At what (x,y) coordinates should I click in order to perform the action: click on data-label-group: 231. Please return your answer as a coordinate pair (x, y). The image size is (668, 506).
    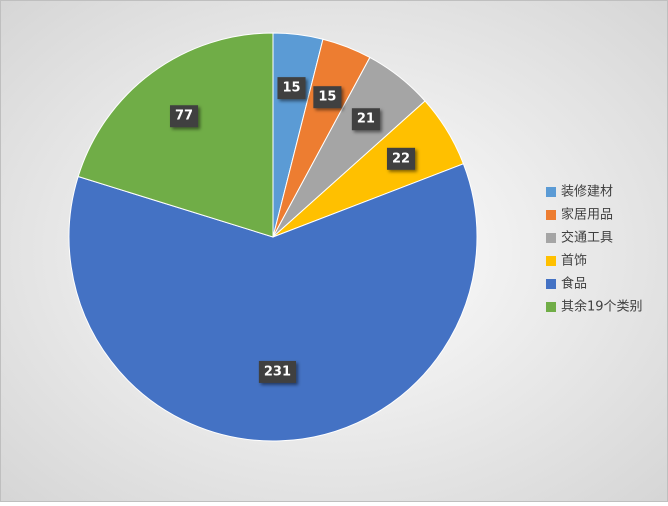
    Looking at the image, I should click on (277, 371).